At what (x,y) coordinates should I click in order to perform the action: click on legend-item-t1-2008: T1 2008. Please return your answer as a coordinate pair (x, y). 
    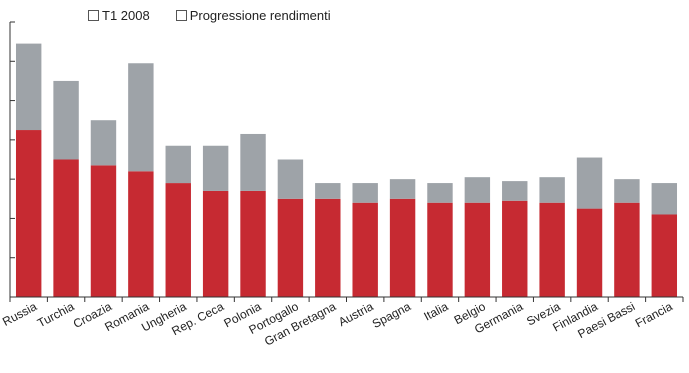
    Looking at the image, I should click on (119, 15).